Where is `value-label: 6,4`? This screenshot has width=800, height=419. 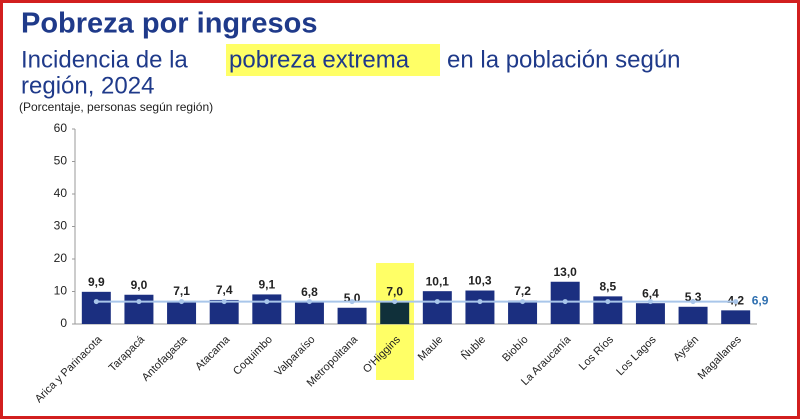 value-label: 6,4 is located at coordinates (650, 293).